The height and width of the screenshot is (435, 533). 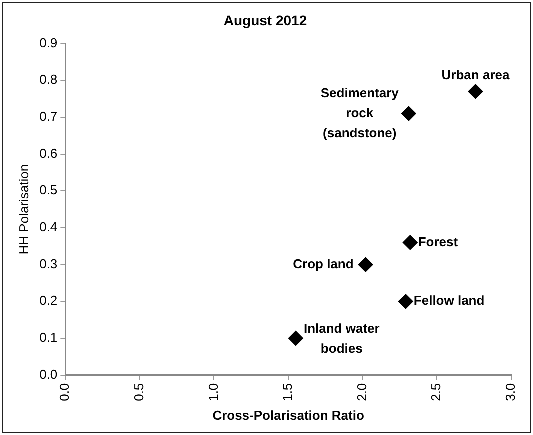 I want to click on x-tick-label: 1.0, so click(x=213, y=392).